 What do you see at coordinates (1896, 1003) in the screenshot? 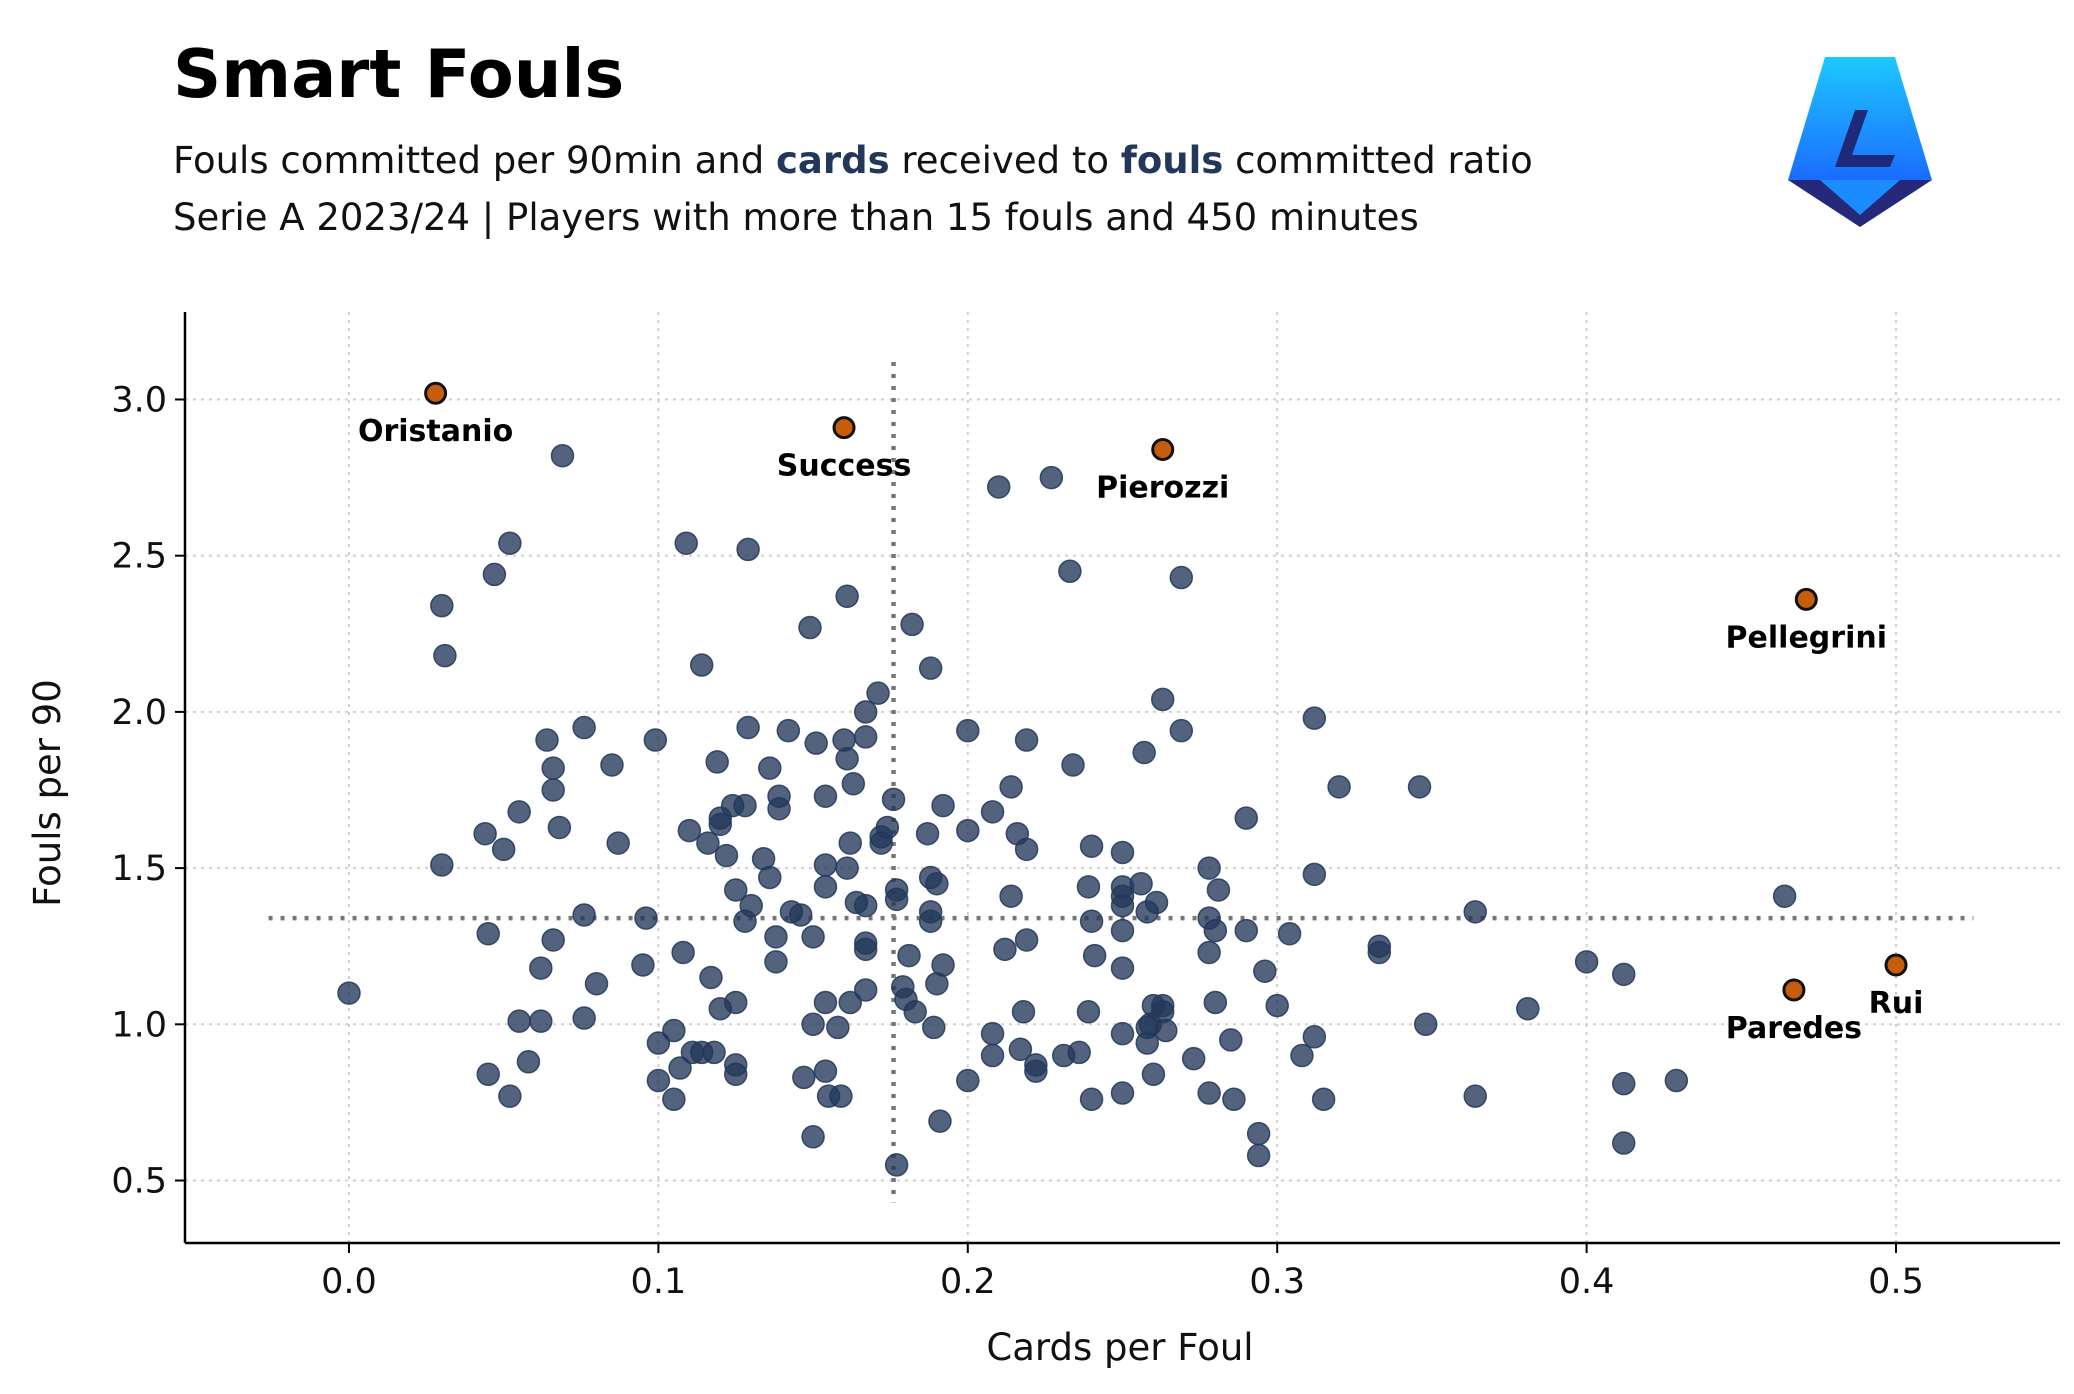
I see `player-label: Rui` at bounding box center [1896, 1003].